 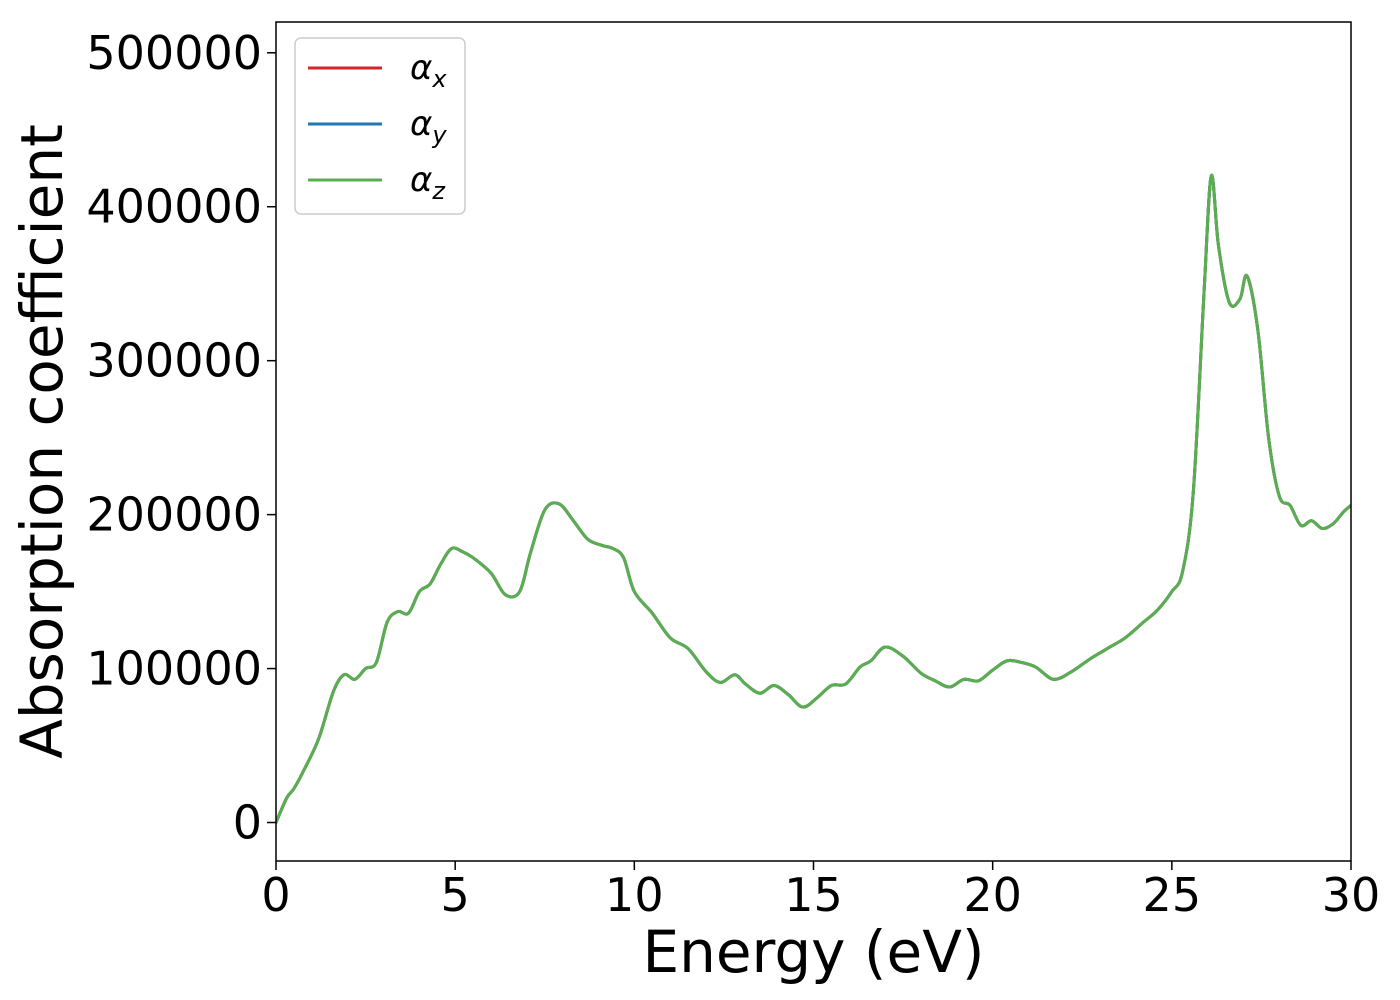 I want to click on legend: αx αy αz, so click(x=380, y=126).